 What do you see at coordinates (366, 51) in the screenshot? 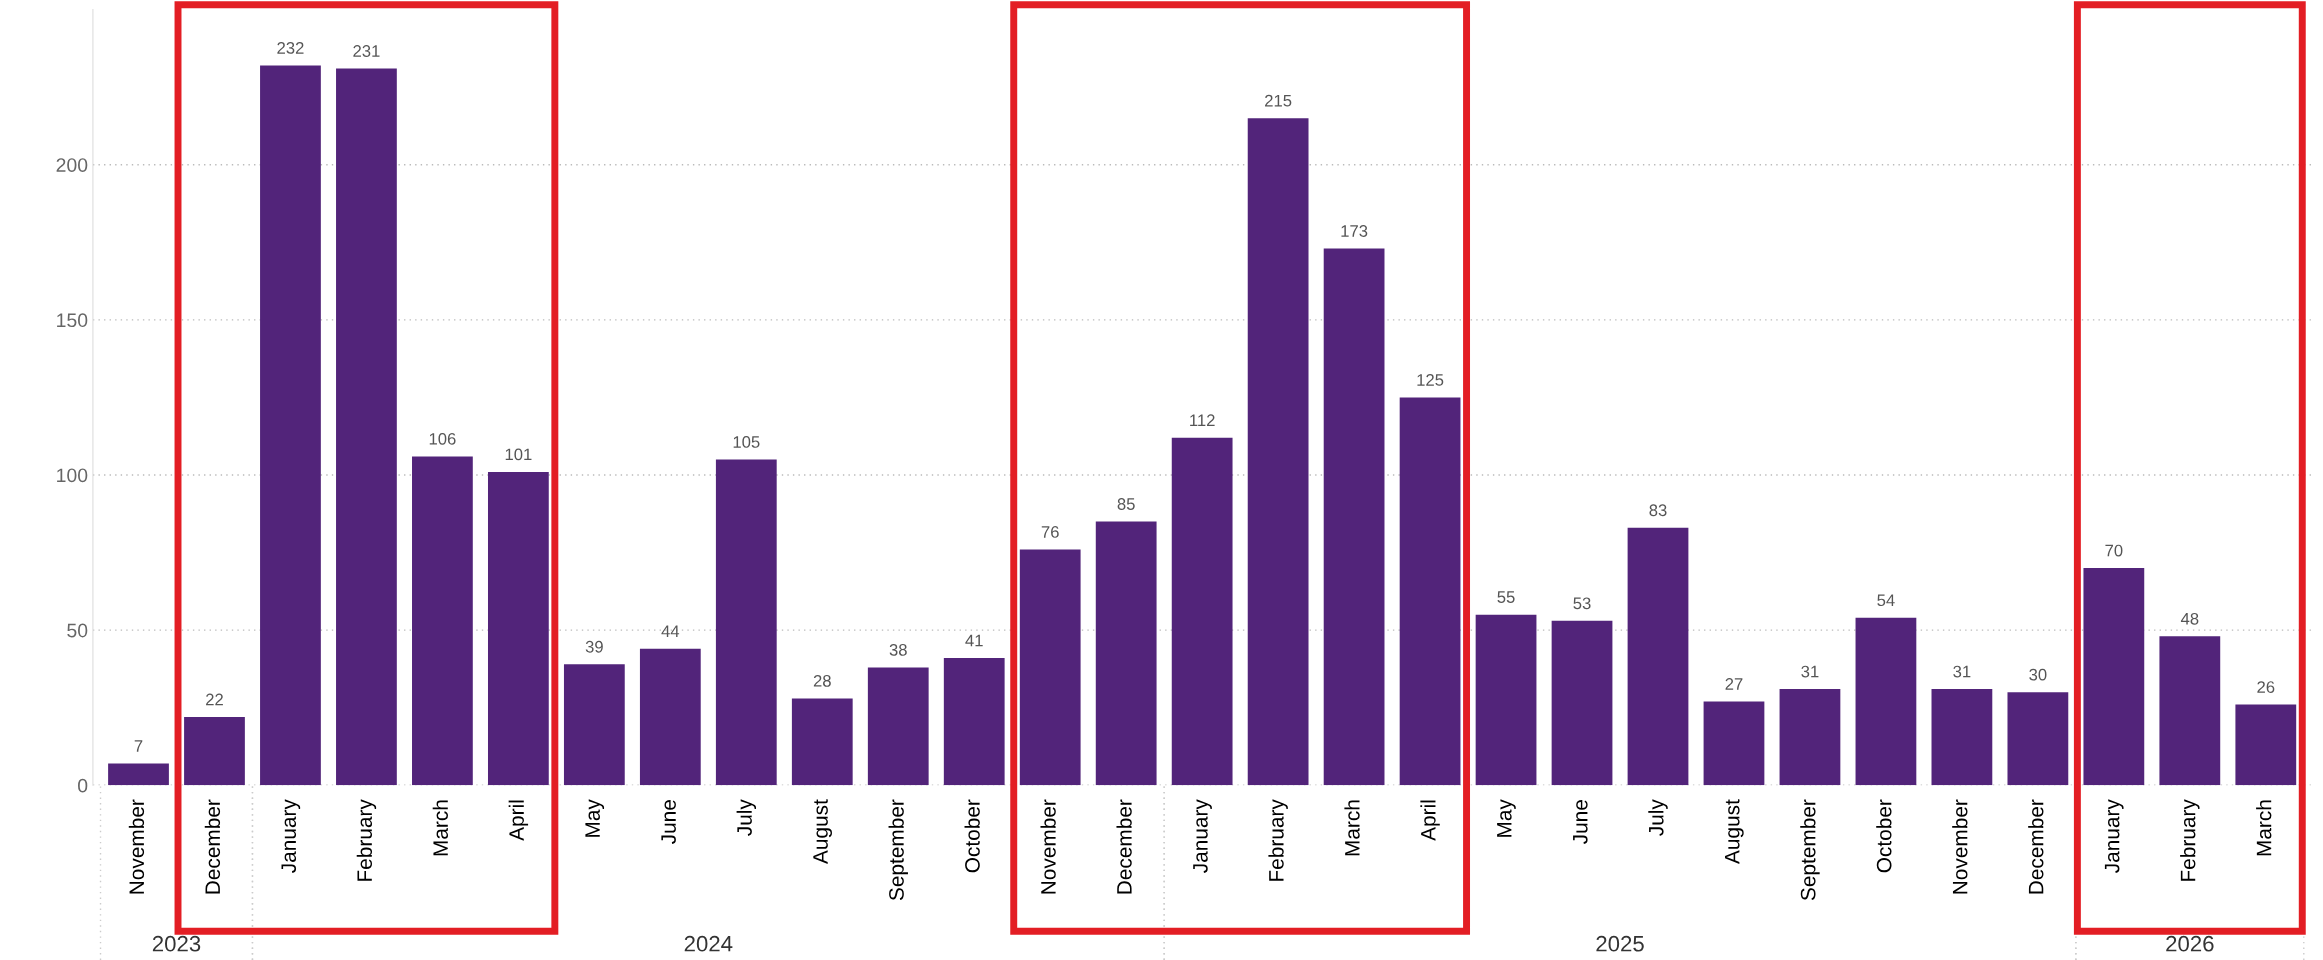
I see `data-label: 231` at bounding box center [366, 51].